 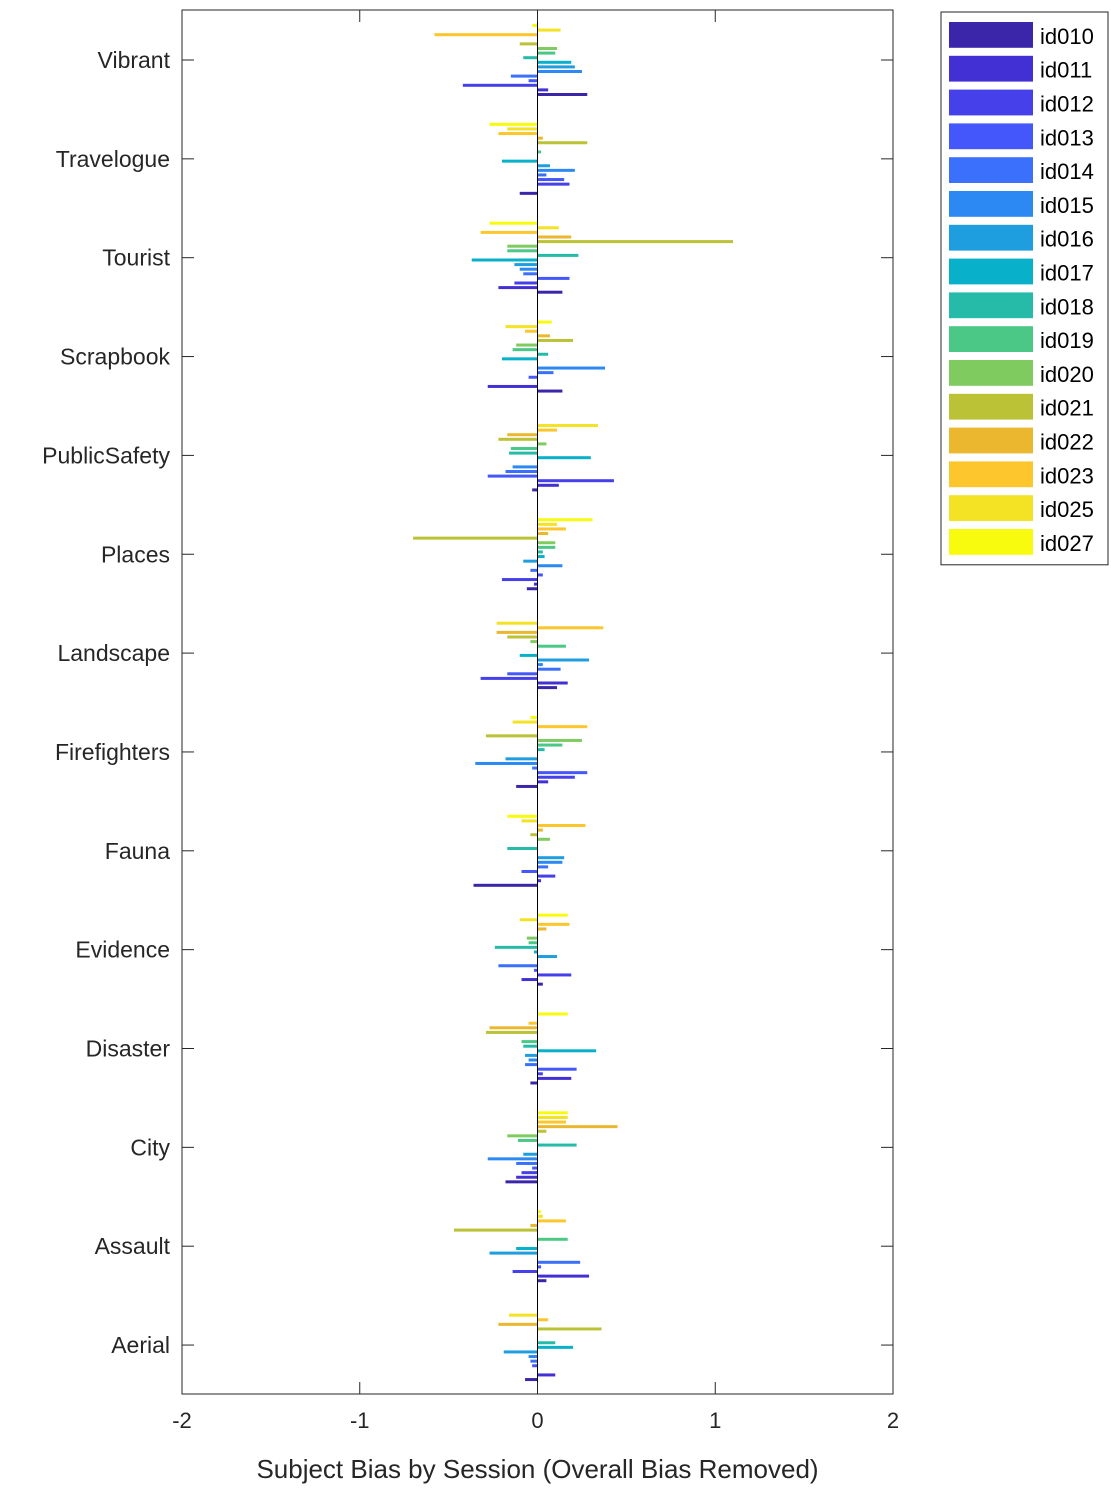 I want to click on bar-landscape-id019, so click(x=551, y=646).